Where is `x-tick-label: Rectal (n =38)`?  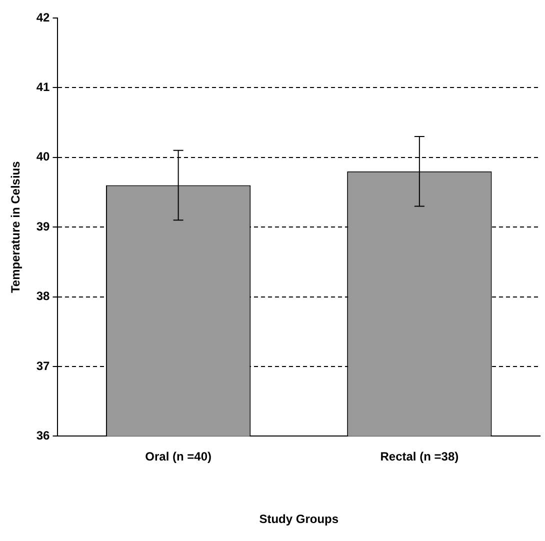 x-tick-label: Rectal (n =38) is located at coordinates (419, 457).